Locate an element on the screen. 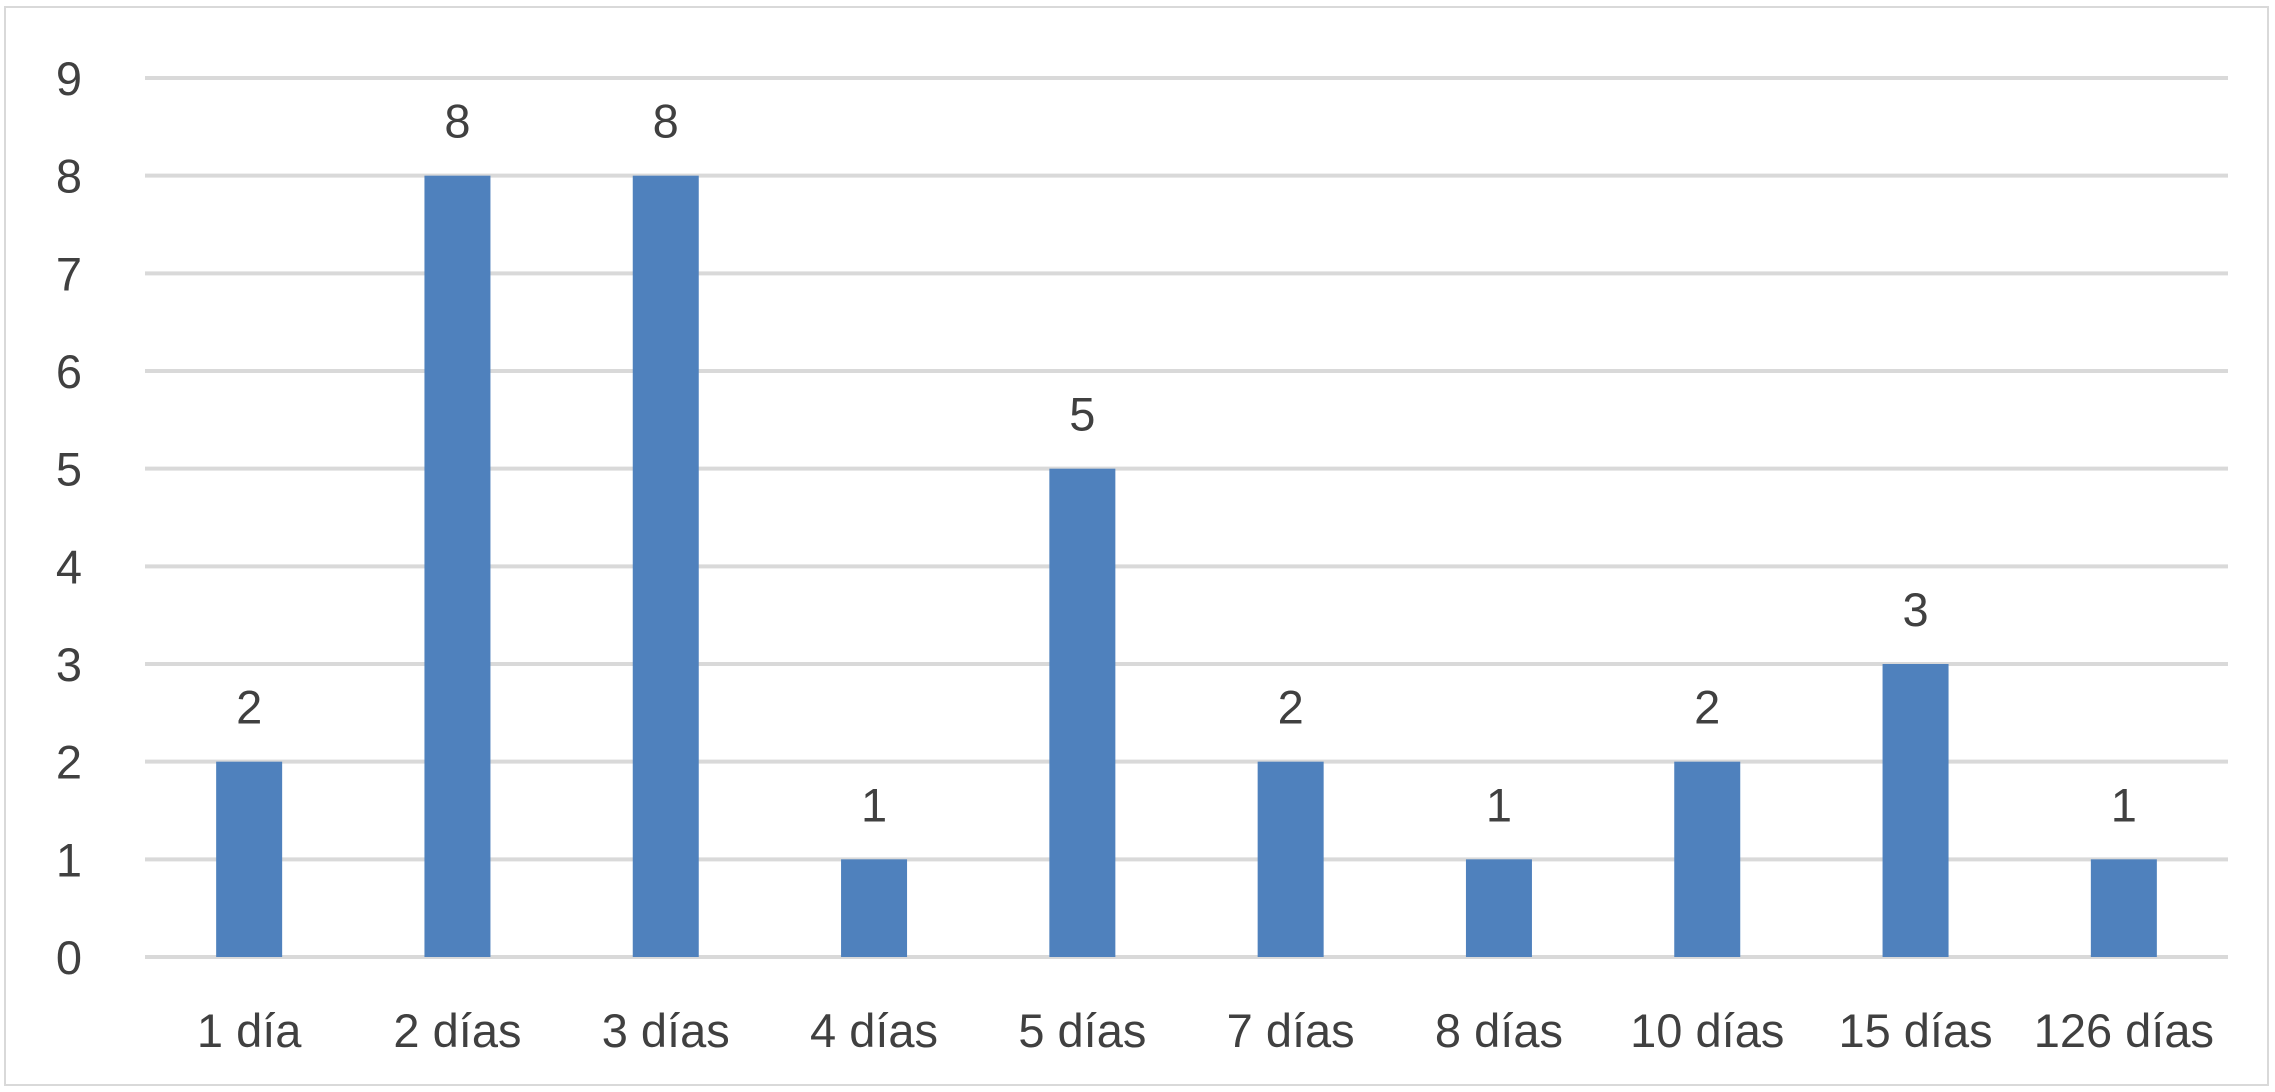  category-label: 3 días is located at coordinates (666, 1030).